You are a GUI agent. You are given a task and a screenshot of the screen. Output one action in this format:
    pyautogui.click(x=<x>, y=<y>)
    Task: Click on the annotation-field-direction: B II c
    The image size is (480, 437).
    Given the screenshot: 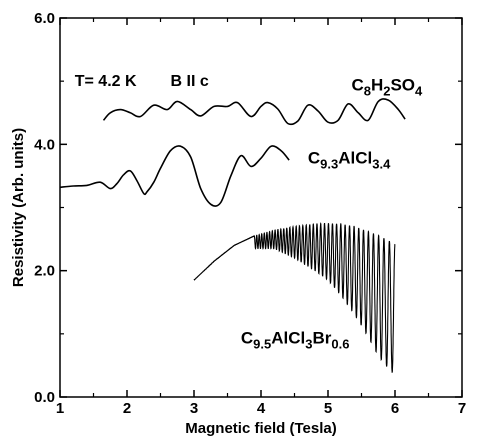 What is the action you would take?
    pyautogui.click(x=190, y=81)
    